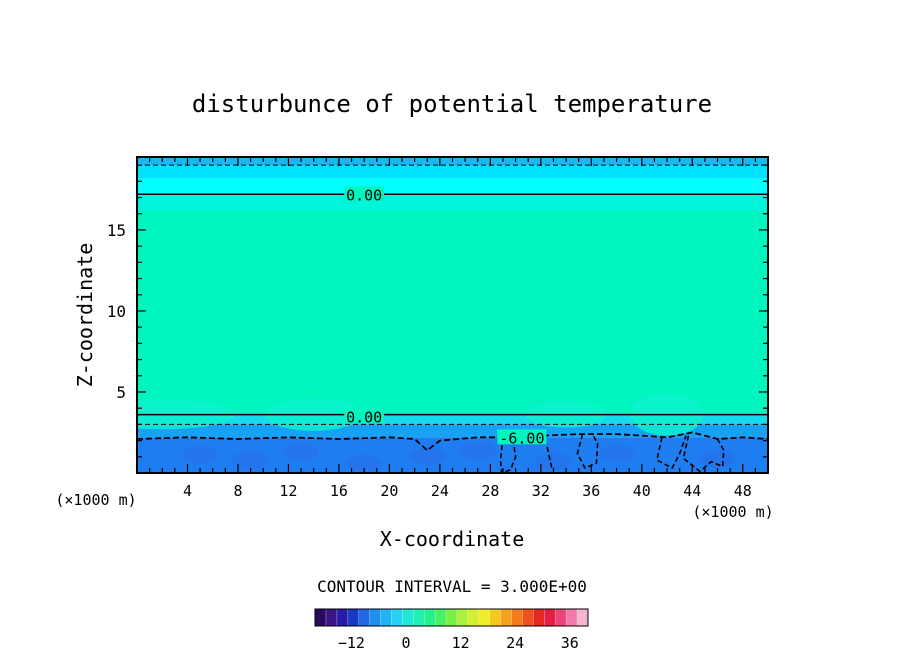 This screenshot has width=904, height=654. I want to click on colorbar-tick-label-2: 12, so click(461, 643).